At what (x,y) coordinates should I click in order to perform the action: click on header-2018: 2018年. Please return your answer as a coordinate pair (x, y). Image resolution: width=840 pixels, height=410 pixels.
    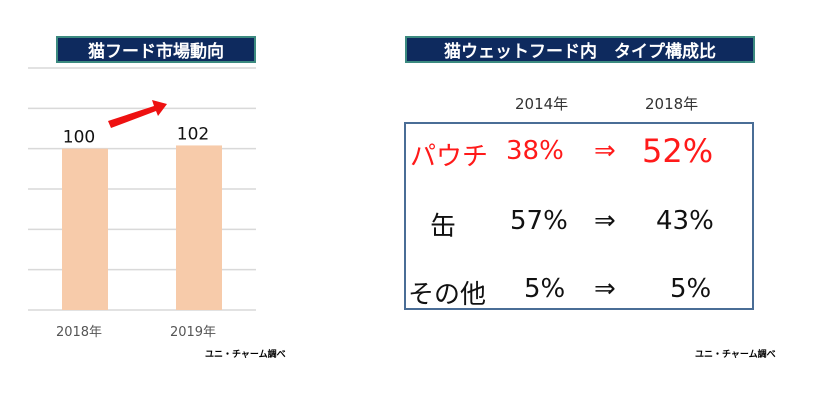
    Looking at the image, I should click on (672, 104).